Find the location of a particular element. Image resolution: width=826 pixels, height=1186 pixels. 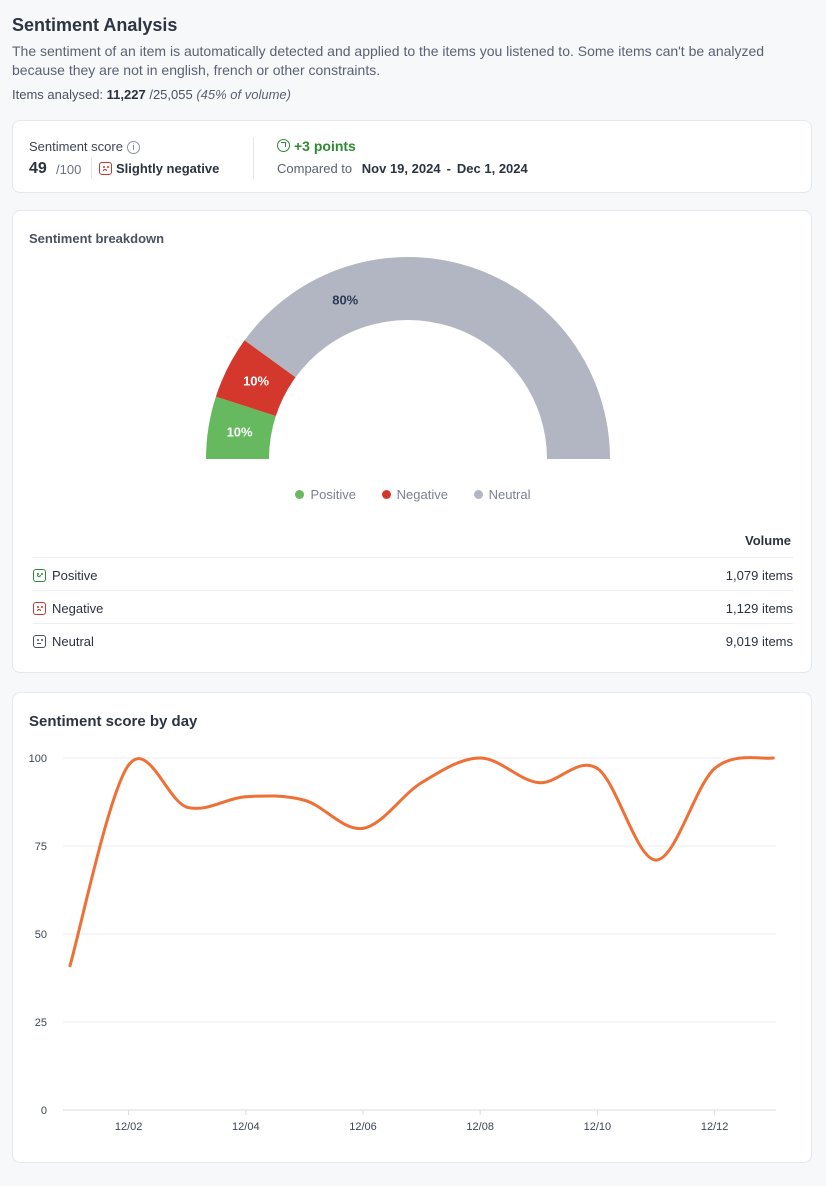

row-label-text: Positive is located at coordinates (75, 575).